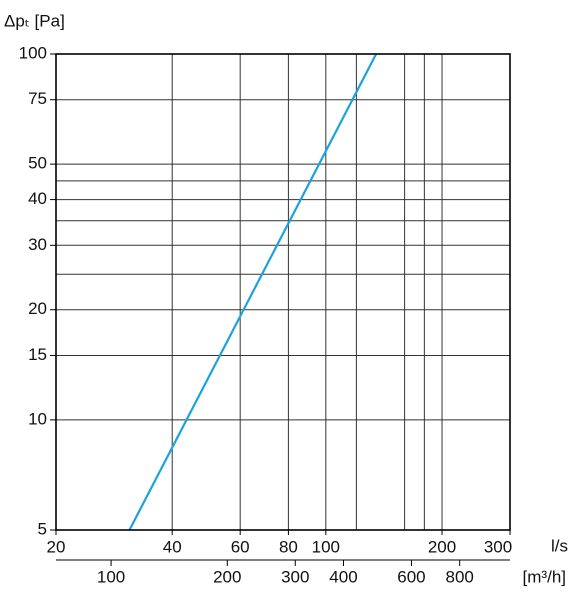  I want to click on y-tick-label: 20, so click(37, 308).